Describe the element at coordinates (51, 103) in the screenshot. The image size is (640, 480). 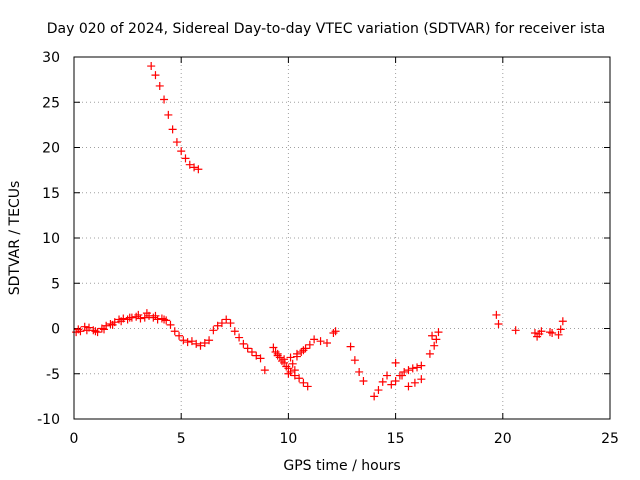
I see `y-tick-label: 25` at that location.